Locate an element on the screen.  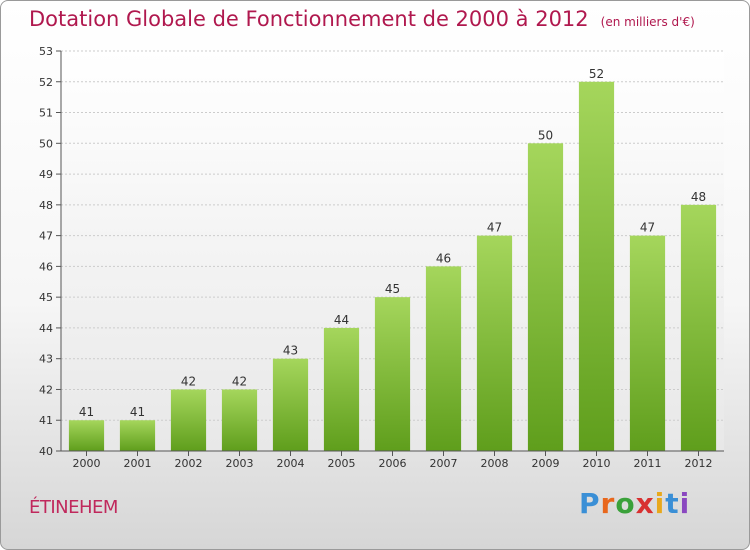
bar-2007 is located at coordinates (443, 358).